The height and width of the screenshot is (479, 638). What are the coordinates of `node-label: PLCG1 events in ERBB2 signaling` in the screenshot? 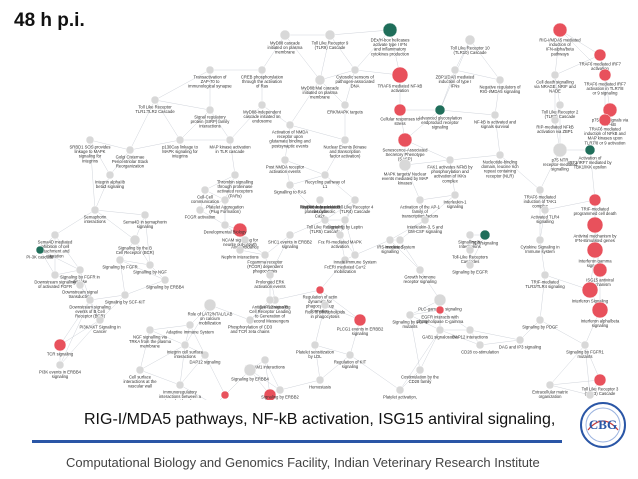 It's located at (360, 332).